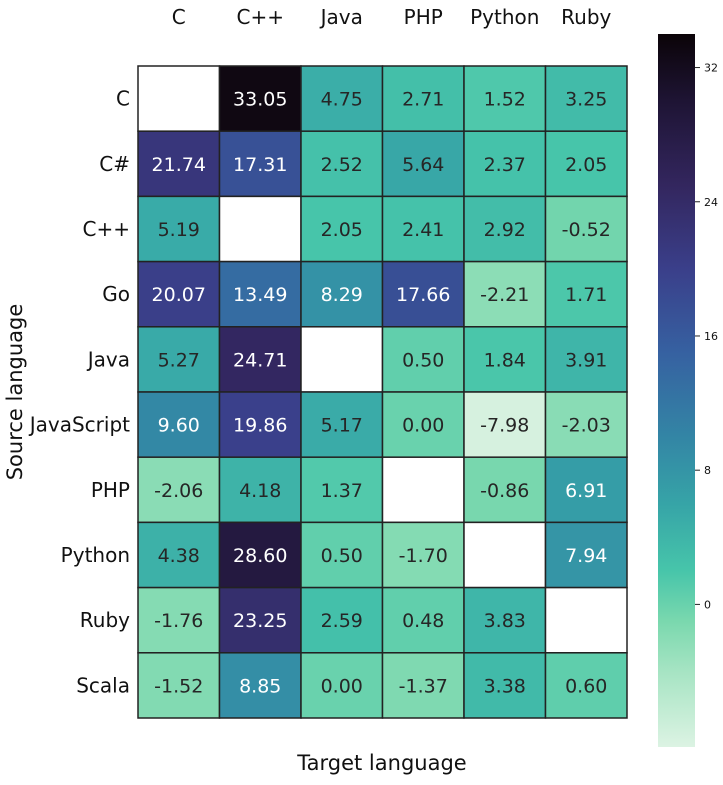  Describe the element at coordinates (108, 359) in the screenshot. I see `y-tick-label: Java` at that location.